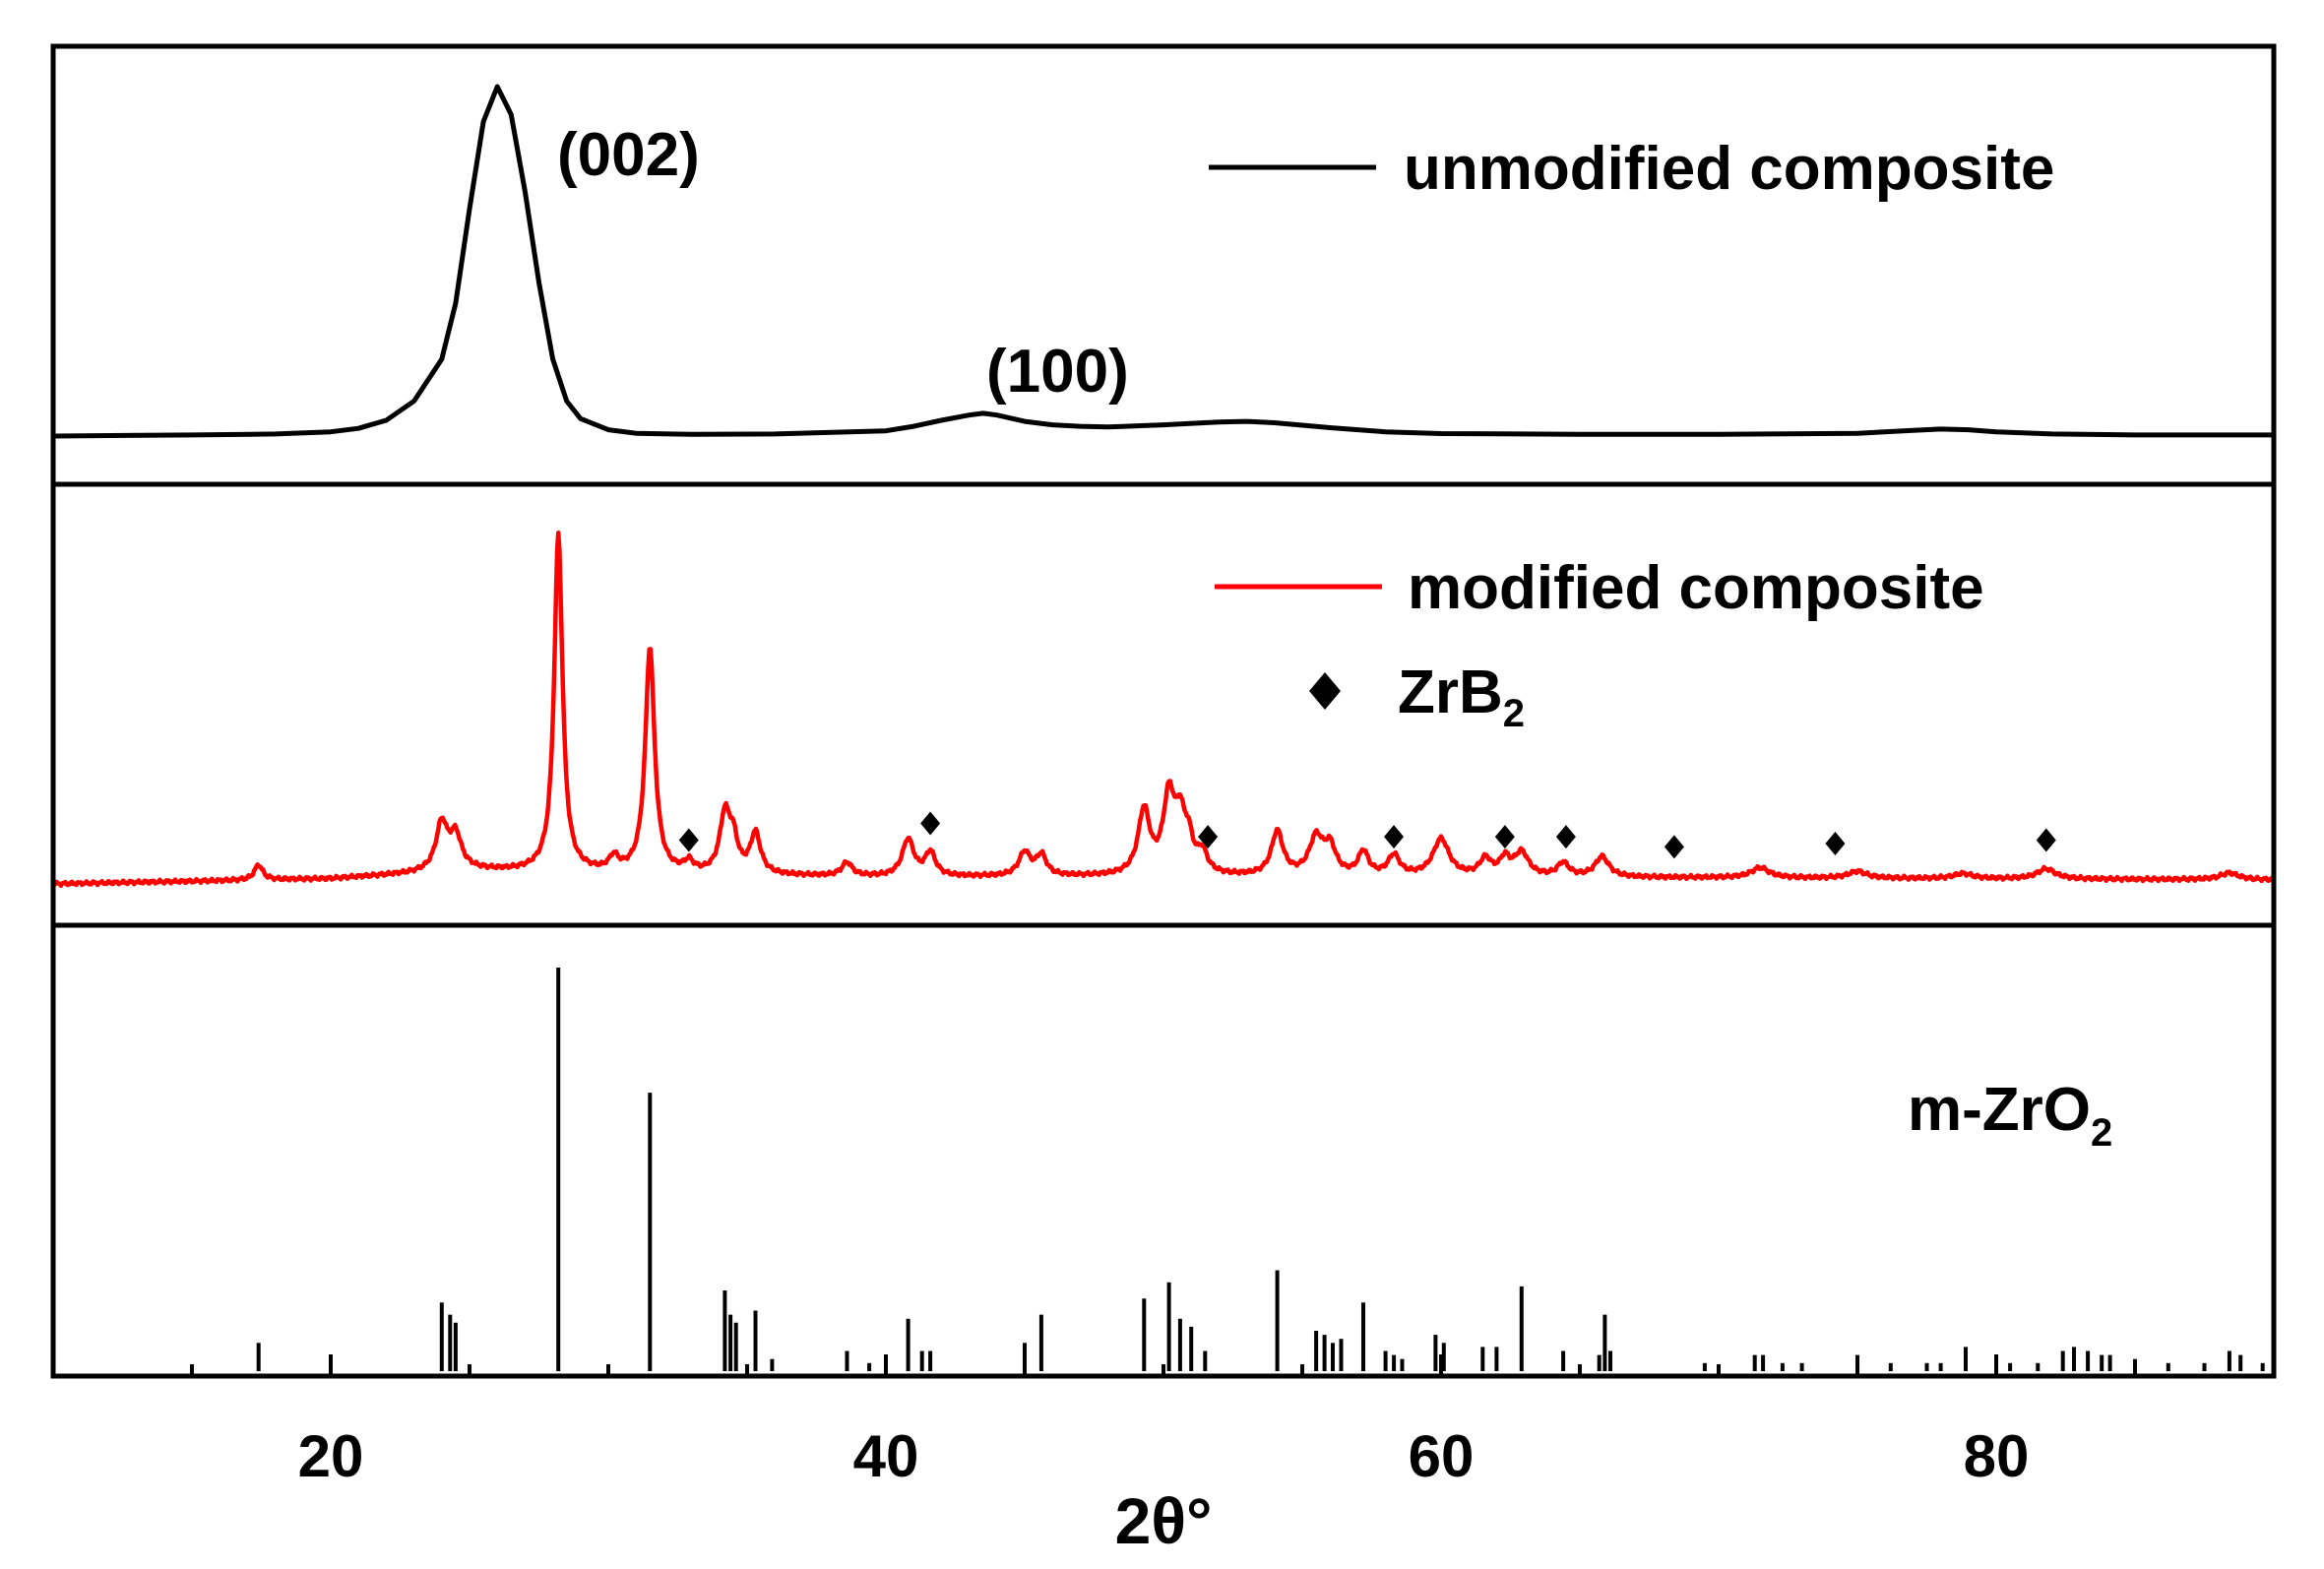 The width and height of the screenshot is (2324, 1569). What do you see at coordinates (1729, 169) in the screenshot?
I see `legend-label-unmodified: unmodified composite` at bounding box center [1729, 169].